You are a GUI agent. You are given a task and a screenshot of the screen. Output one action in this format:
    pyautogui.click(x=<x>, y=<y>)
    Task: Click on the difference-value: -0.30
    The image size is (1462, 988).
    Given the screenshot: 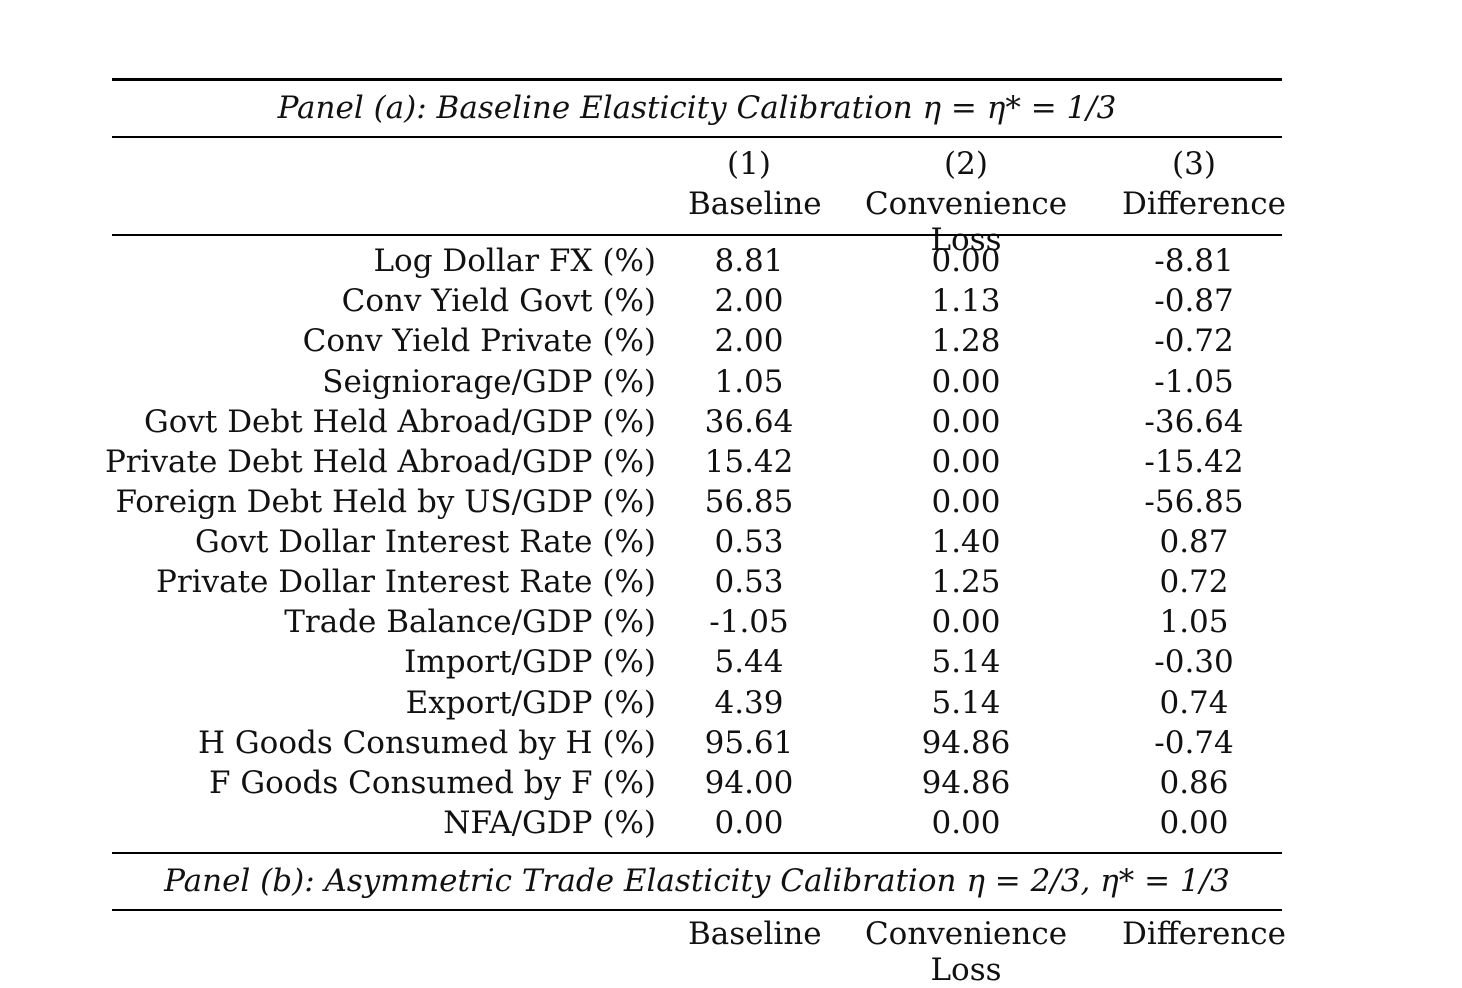 What is the action you would take?
    pyautogui.click(x=1194, y=662)
    